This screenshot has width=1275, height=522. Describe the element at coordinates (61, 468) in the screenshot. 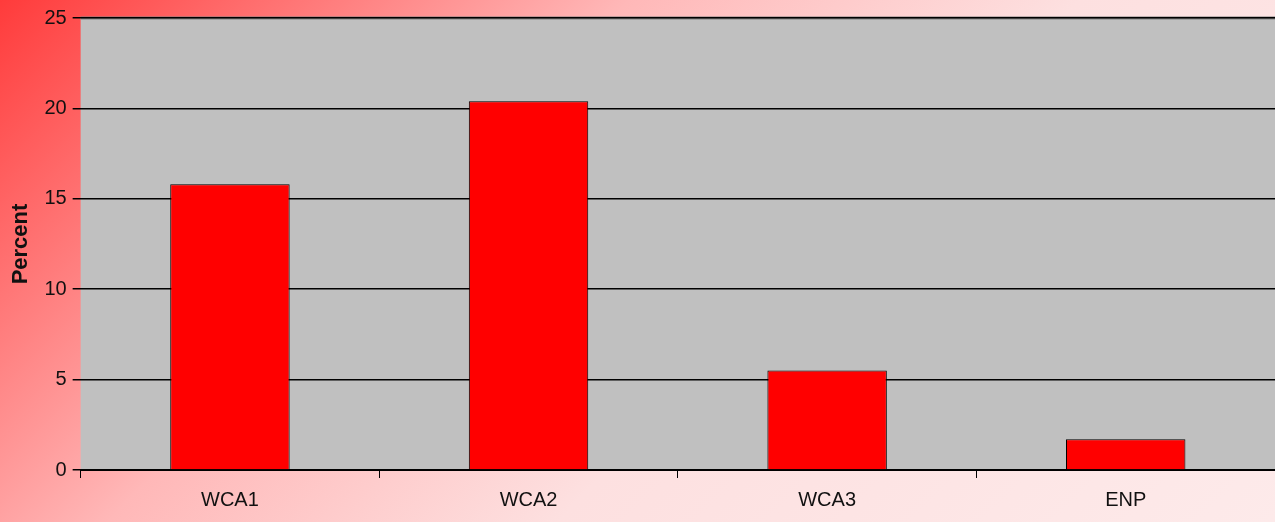

I see `y-tick-label: 0` at that location.